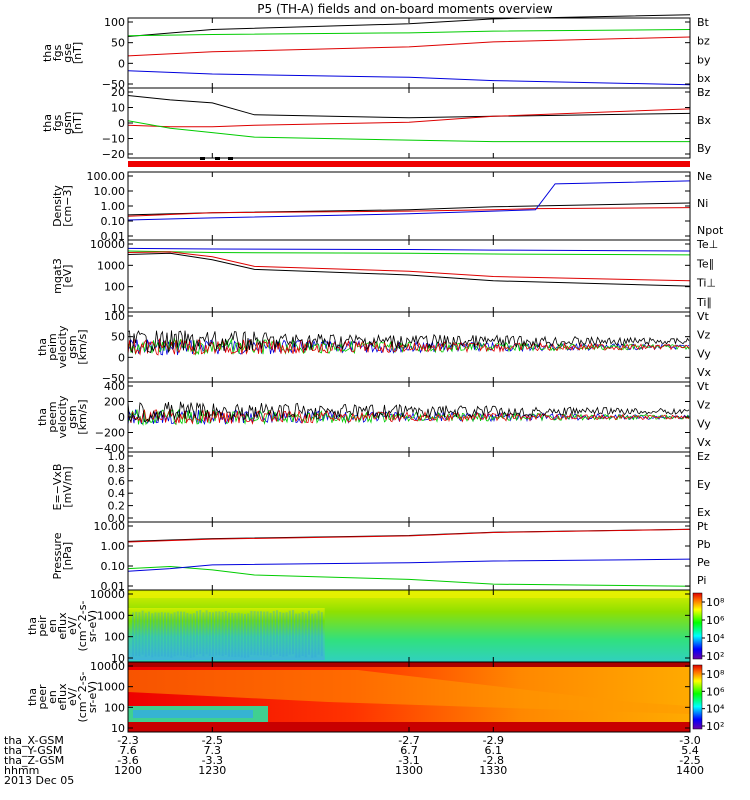  Describe the element at coordinates (212, 760) in the screenshot. I see `x-axis-value: -3.3` at that location.